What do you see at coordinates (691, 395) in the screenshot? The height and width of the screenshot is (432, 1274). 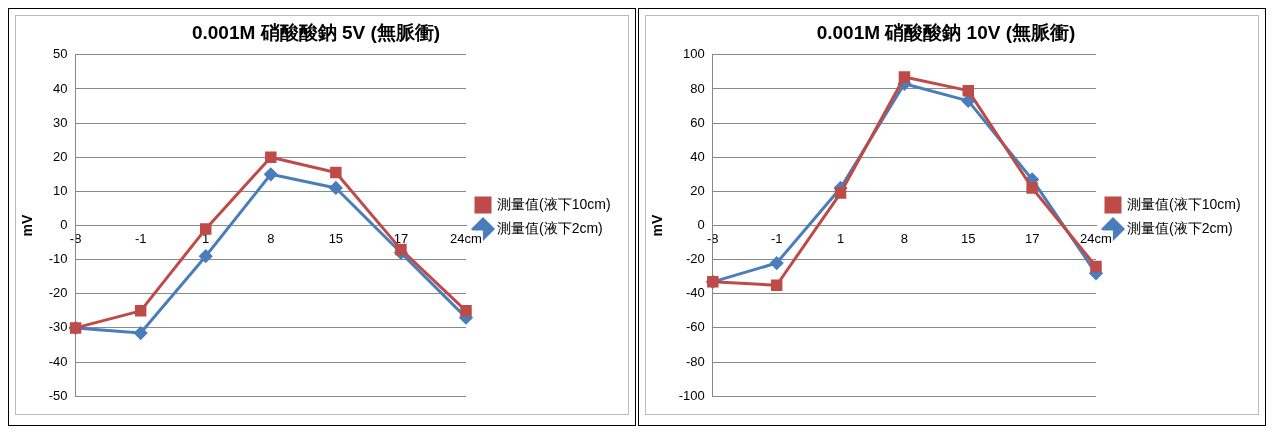 I see `y-tick-label: -100` at bounding box center [691, 395].